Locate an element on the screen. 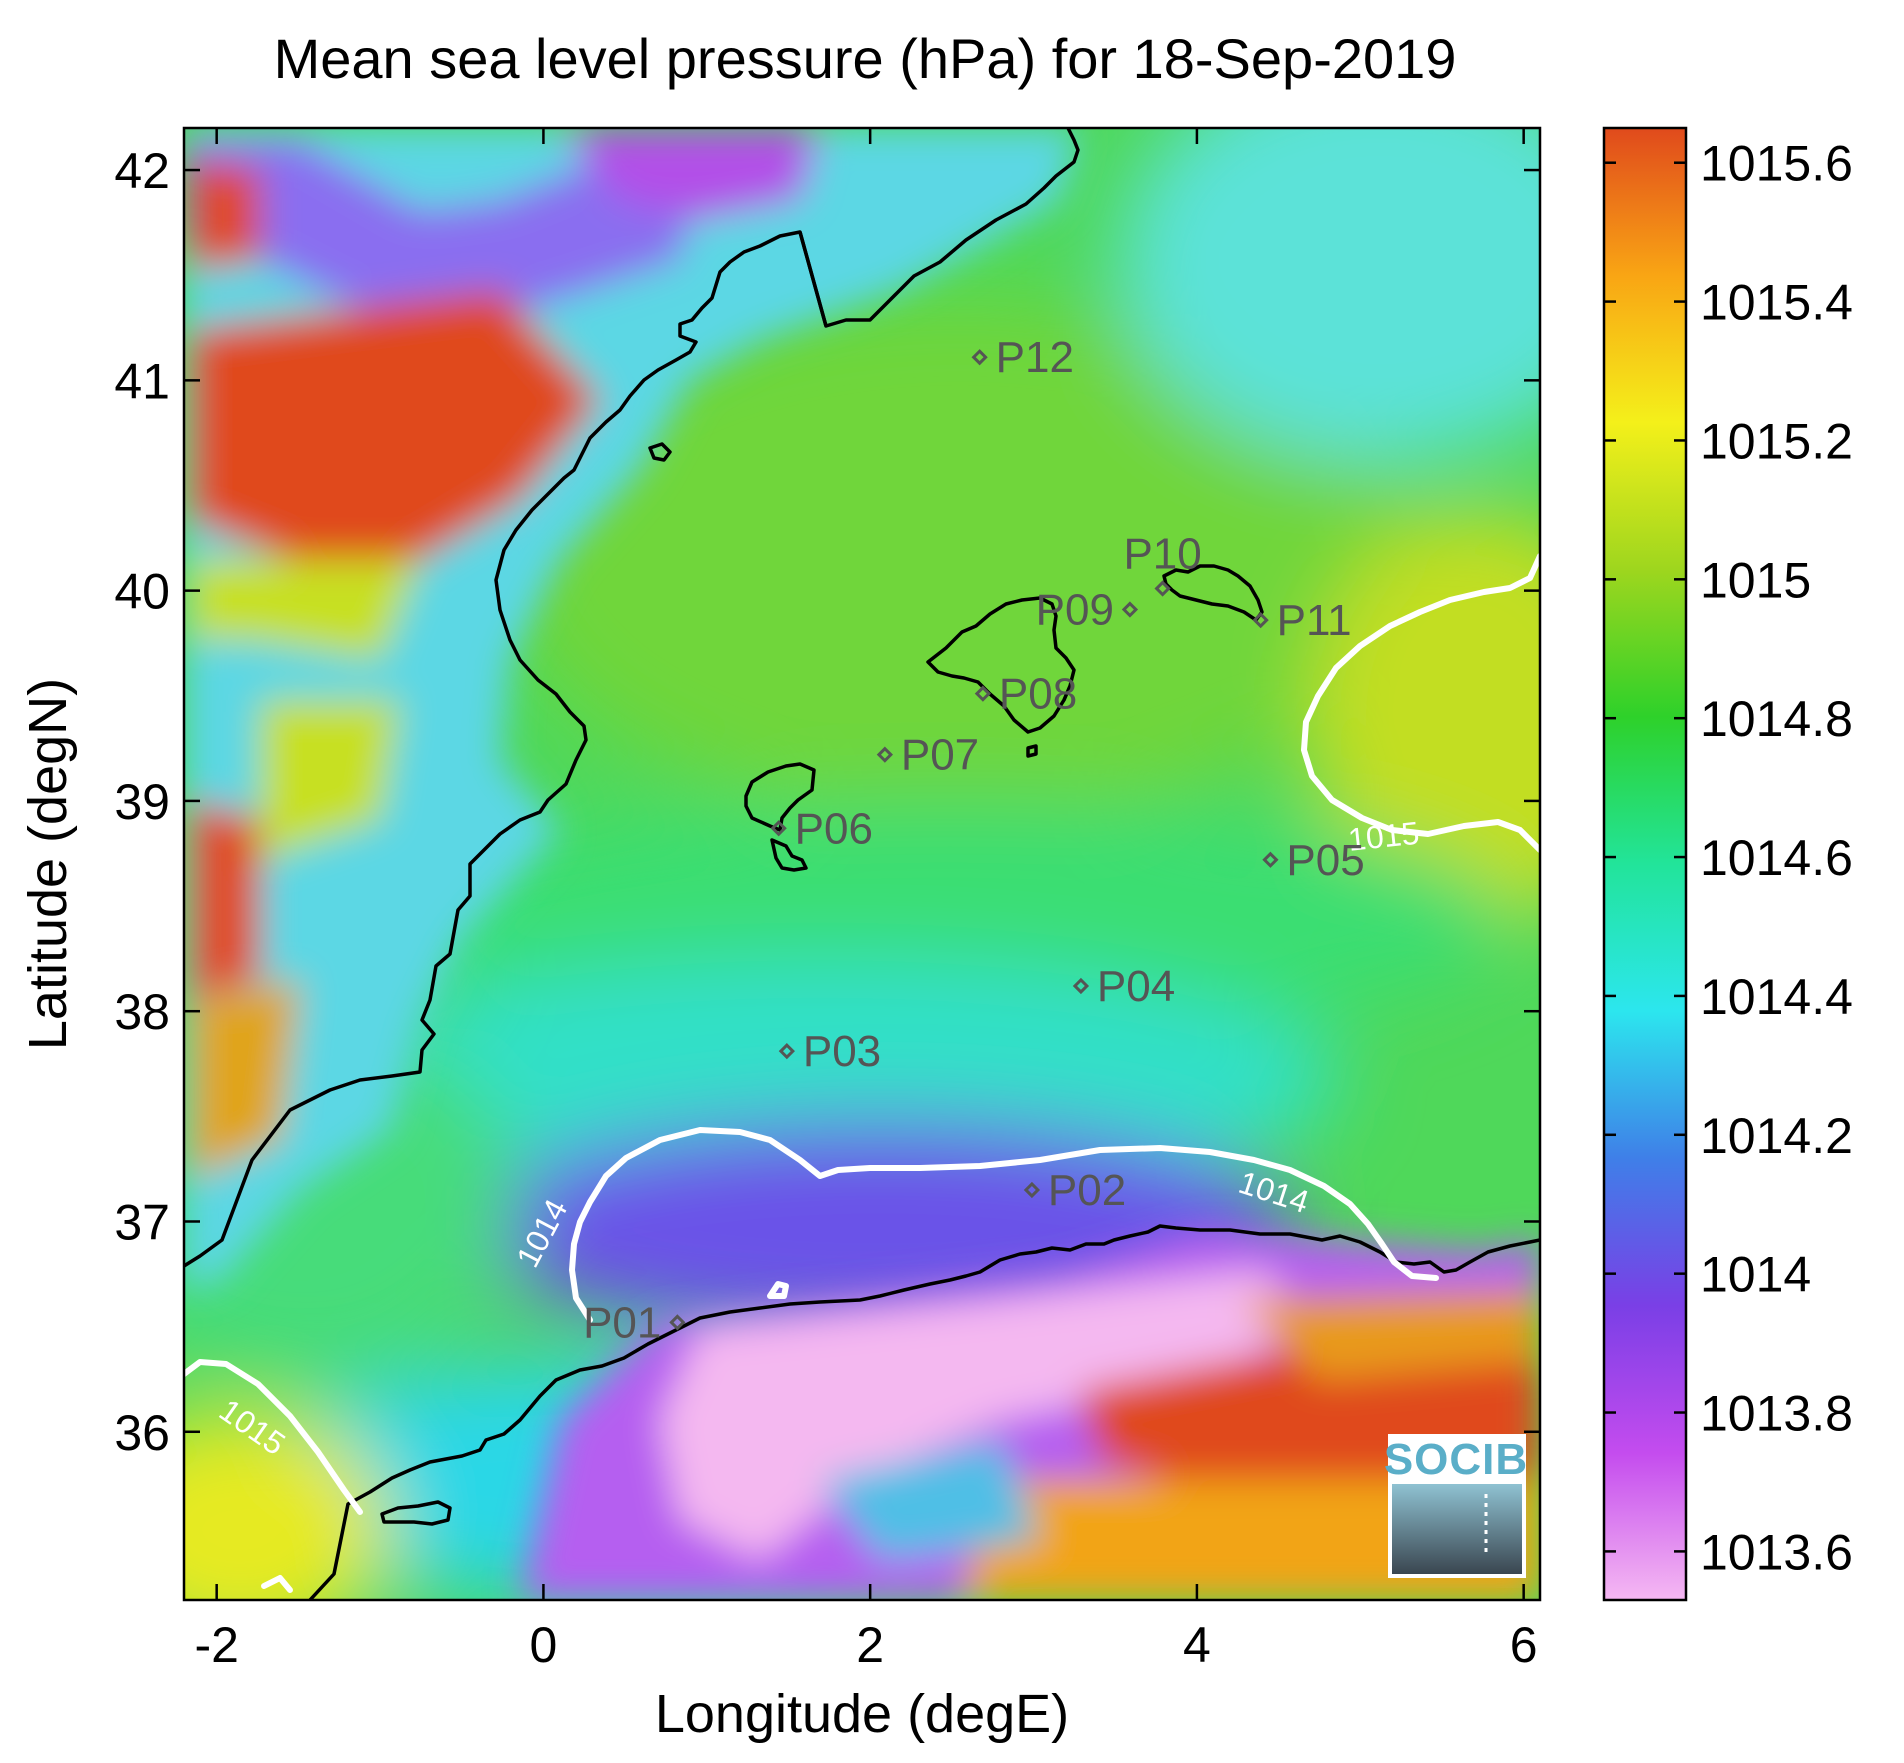 Image resolution: width=1904 pixels, height=1763 pixels. iberia-coast-north is located at coordinates (813, 279).